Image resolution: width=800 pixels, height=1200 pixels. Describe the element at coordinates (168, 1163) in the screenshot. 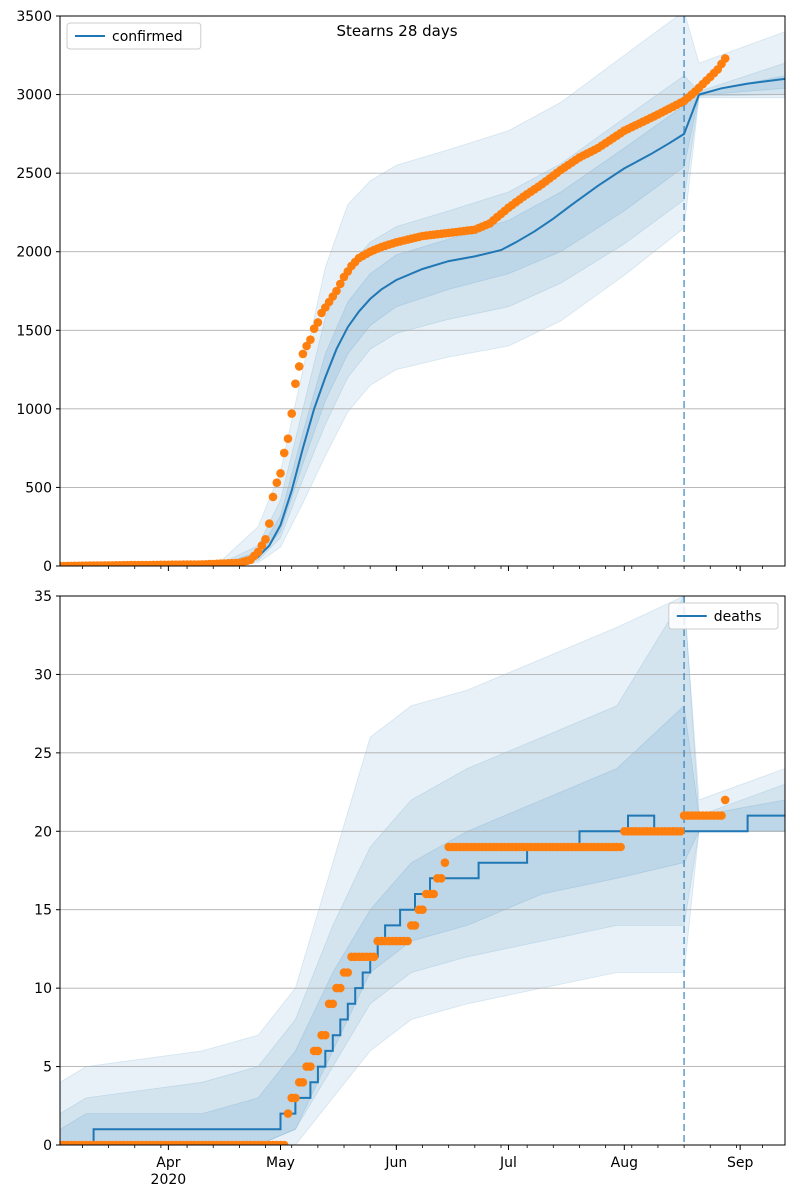

I see `x-tick-label: Apr` at that location.